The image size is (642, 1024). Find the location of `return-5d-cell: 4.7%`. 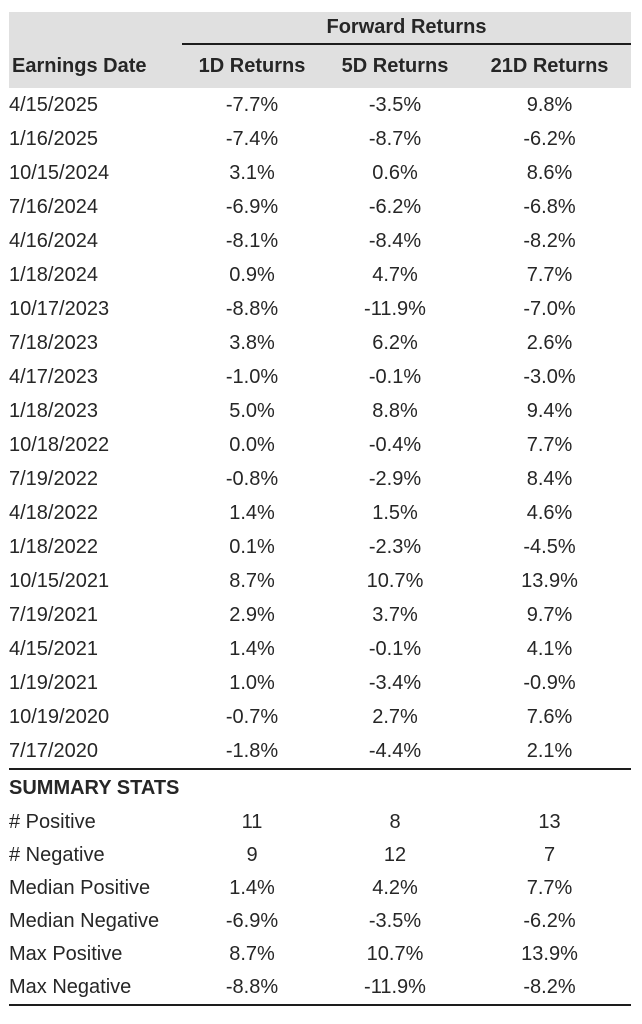

return-5d-cell: 4.7% is located at coordinates (395, 274).